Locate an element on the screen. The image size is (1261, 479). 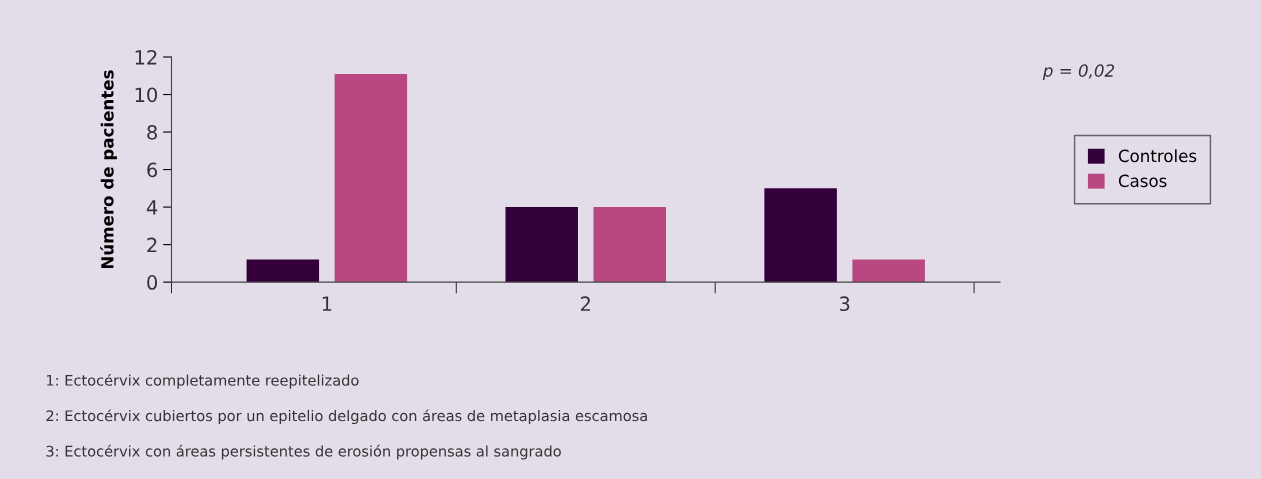
text: 1: Ectocérvix completamente reepitelizado is located at coordinates (203, 381).